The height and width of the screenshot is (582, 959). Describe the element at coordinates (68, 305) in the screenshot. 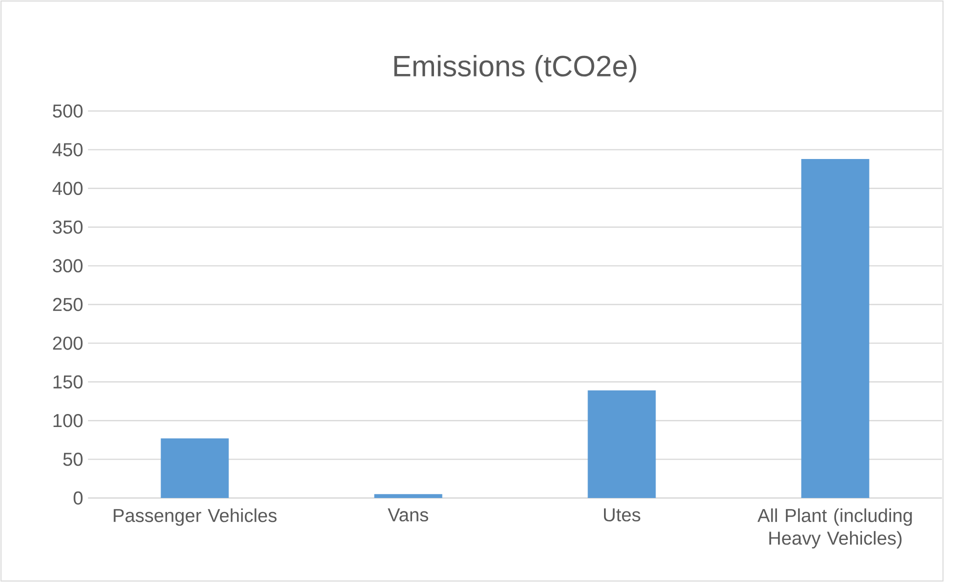

I see `y-tick-label: 250` at that location.